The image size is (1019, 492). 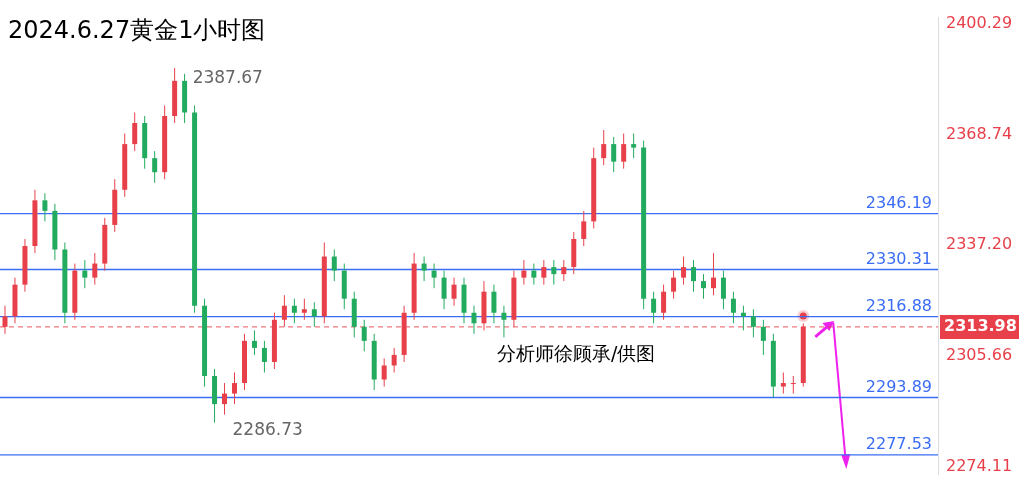 I want to click on ref-line-label: 2346.19, so click(x=898, y=202).